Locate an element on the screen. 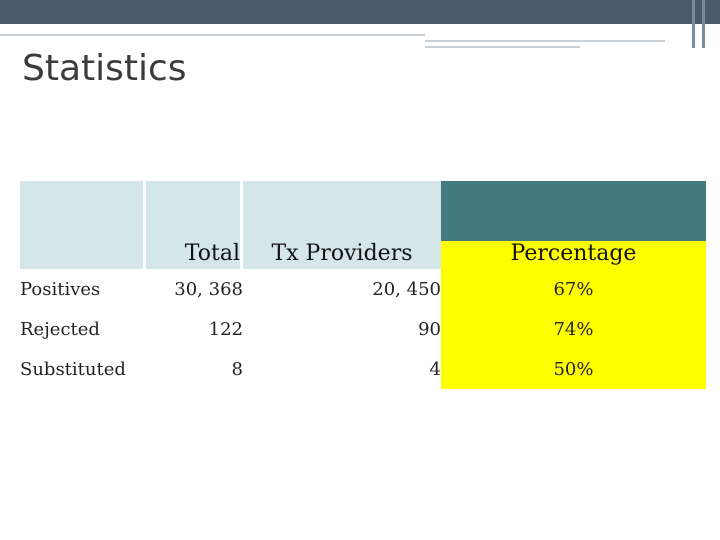  header-corner-cell is located at coordinates (83, 225).